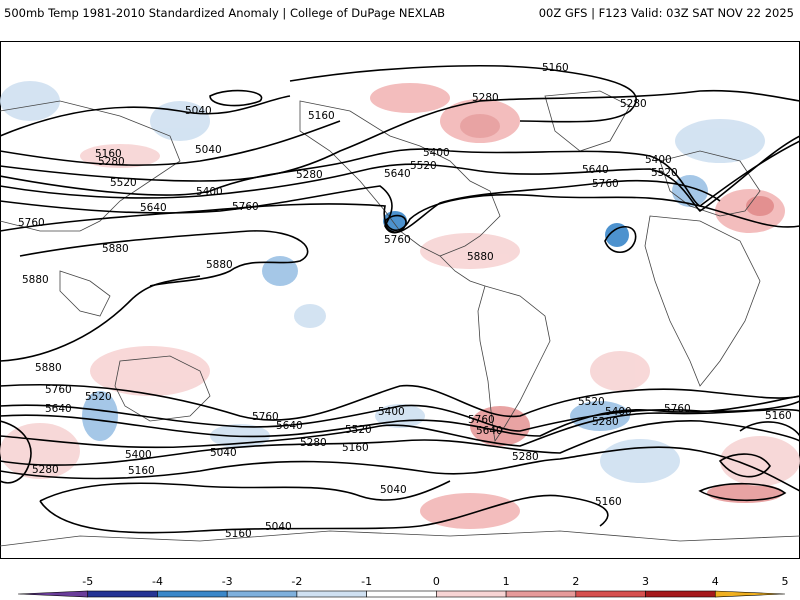 The height and width of the screenshot is (600, 800). Describe the element at coordinates (296, 581) in the screenshot. I see `colorbar-tick-label: -2` at that location.